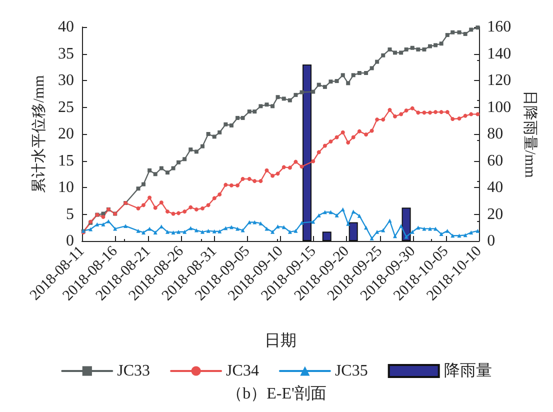 The height and width of the screenshot is (412, 553). I want to click on y2-tick-label: 20, so click(495, 214).